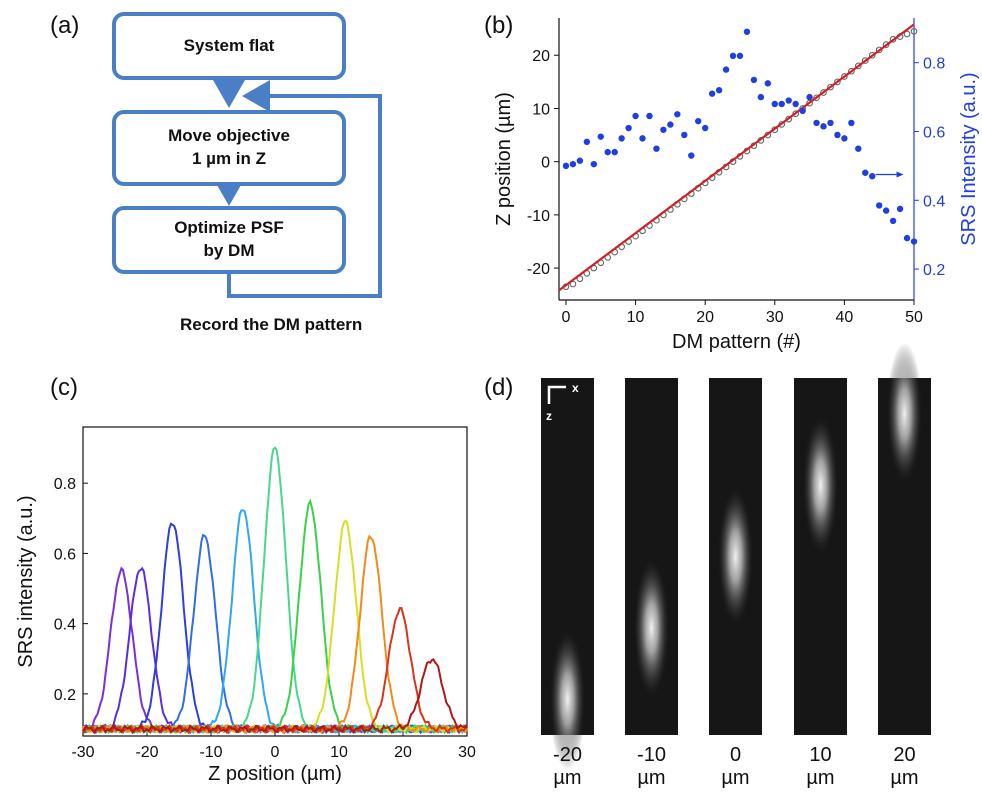 The width and height of the screenshot is (982, 795). What do you see at coordinates (736, 342) in the screenshot?
I see `x-axis-label-b: DM pattern (#)` at bounding box center [736, 342].